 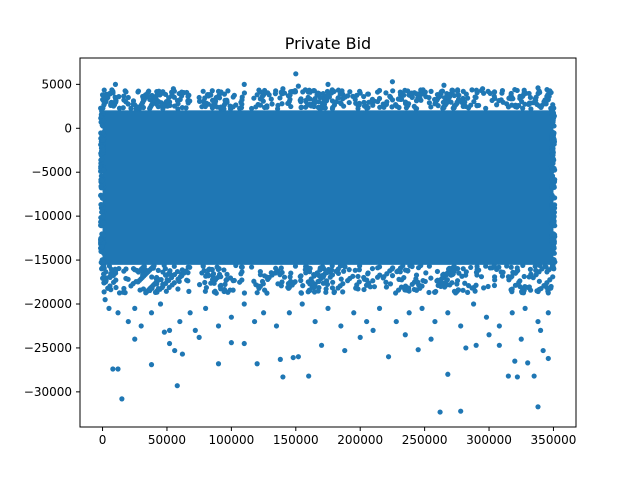 I want to click on y-tick-label: −25000, so click(x=48, y=348).